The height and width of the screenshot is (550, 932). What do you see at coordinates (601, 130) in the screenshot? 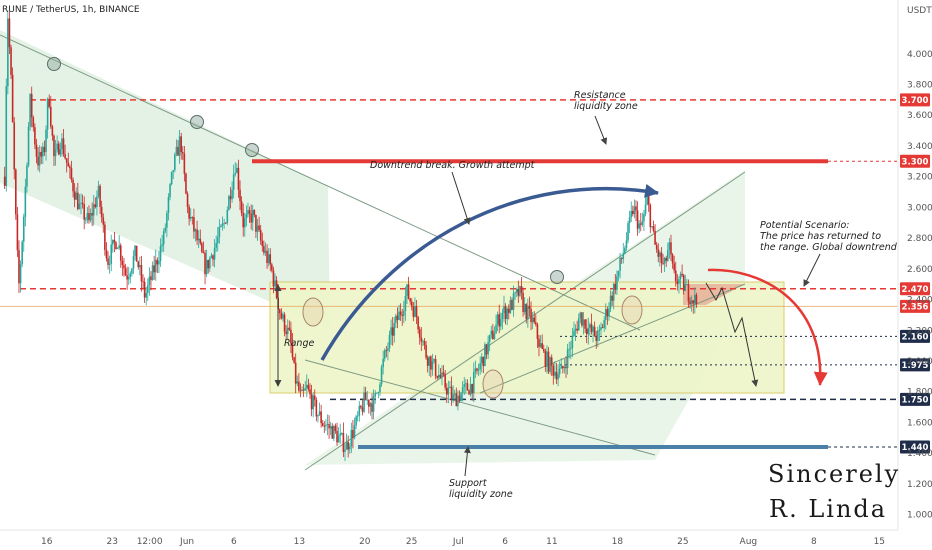
I see `resistance-pointer` at bounding box center [601, 130].